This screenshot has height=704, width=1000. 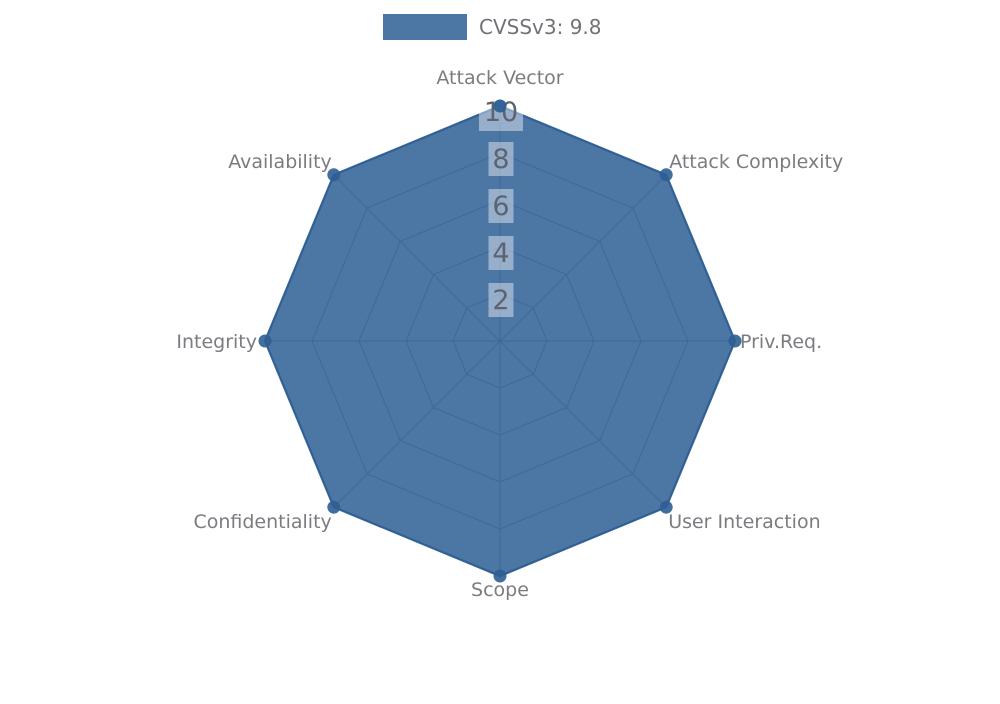 I want to click on axis-label-priv-req-: Priv.Req., so click(x=781, y=342).